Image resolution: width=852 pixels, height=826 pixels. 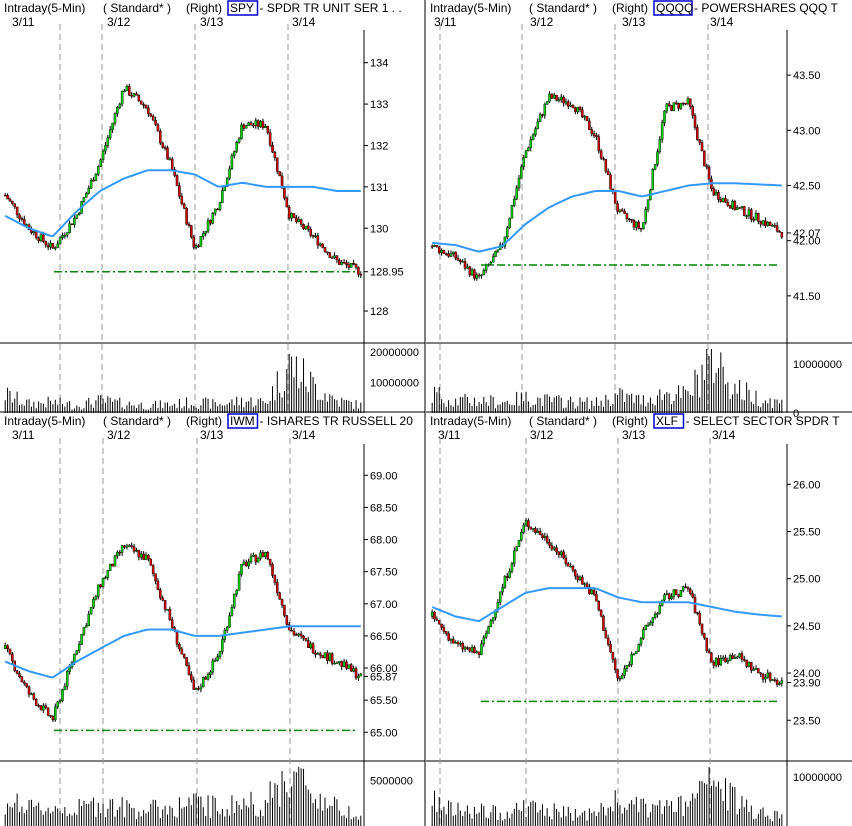 What do you see at coordinates (387, 273) in the screenshot?
I see `price-tick-label: 128.95` at bounding box center [387, 273].